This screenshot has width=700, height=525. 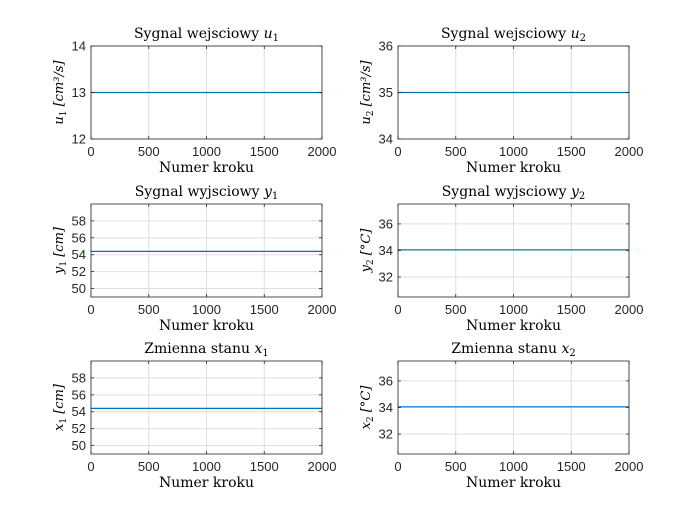 I want to click on y-tick-label: 14, so click(x=79, y=46).